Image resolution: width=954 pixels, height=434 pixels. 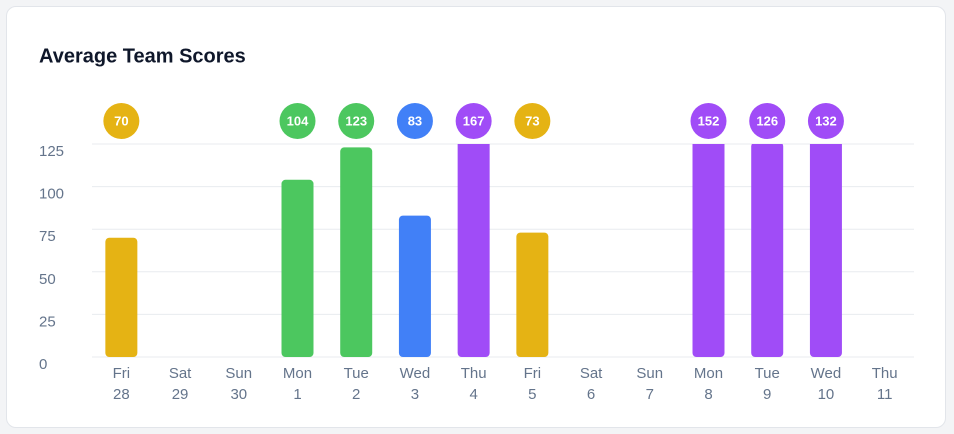 What do you see at coordinates (142, 56) in the screenshot?
I see `chart-title: Average Team Scores` at bounding box center [142, 56].